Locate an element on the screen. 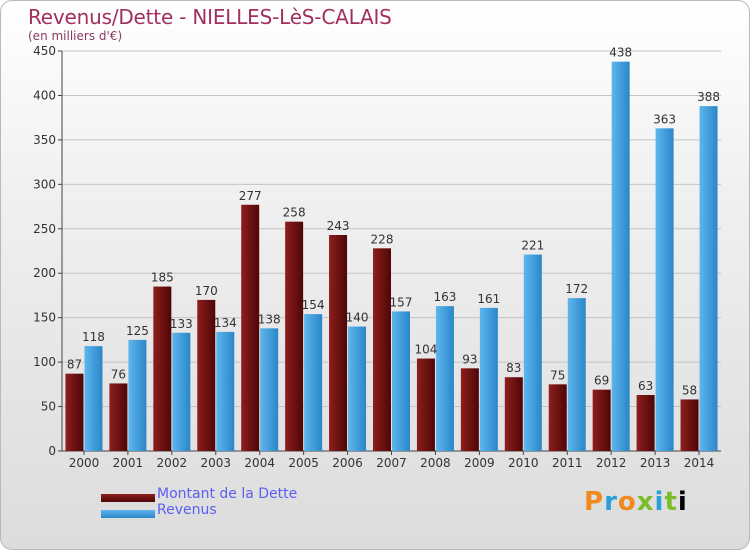  data-label-dette: 63 is located at coordinates (645, 386).